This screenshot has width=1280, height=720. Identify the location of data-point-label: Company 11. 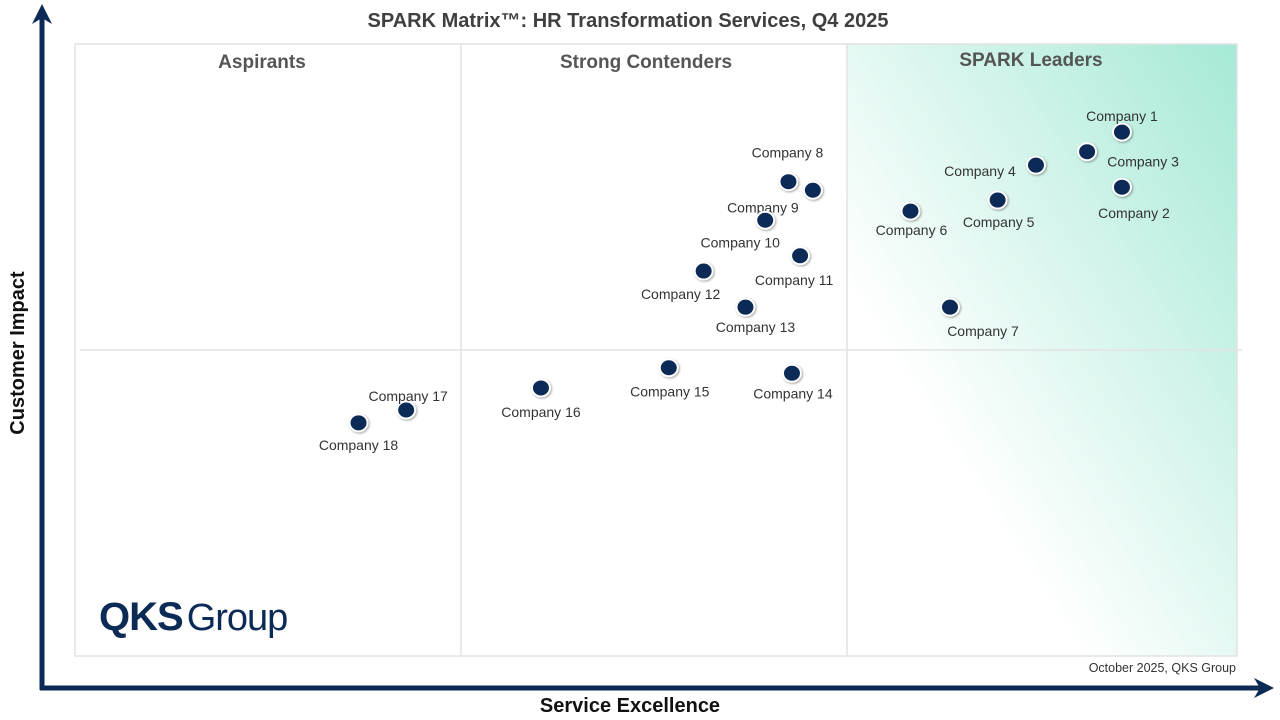
(794, 280).